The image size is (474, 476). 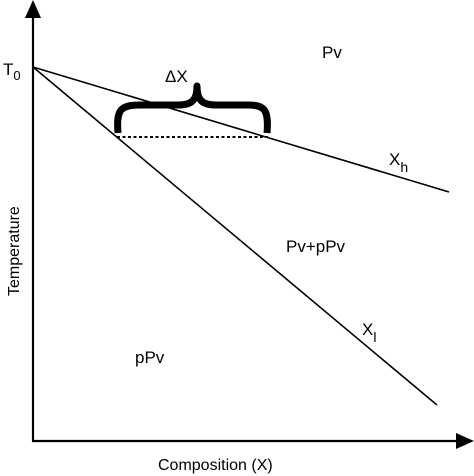 I want to click on x-axis-label: Composition (X), so click(x=215, y=465).